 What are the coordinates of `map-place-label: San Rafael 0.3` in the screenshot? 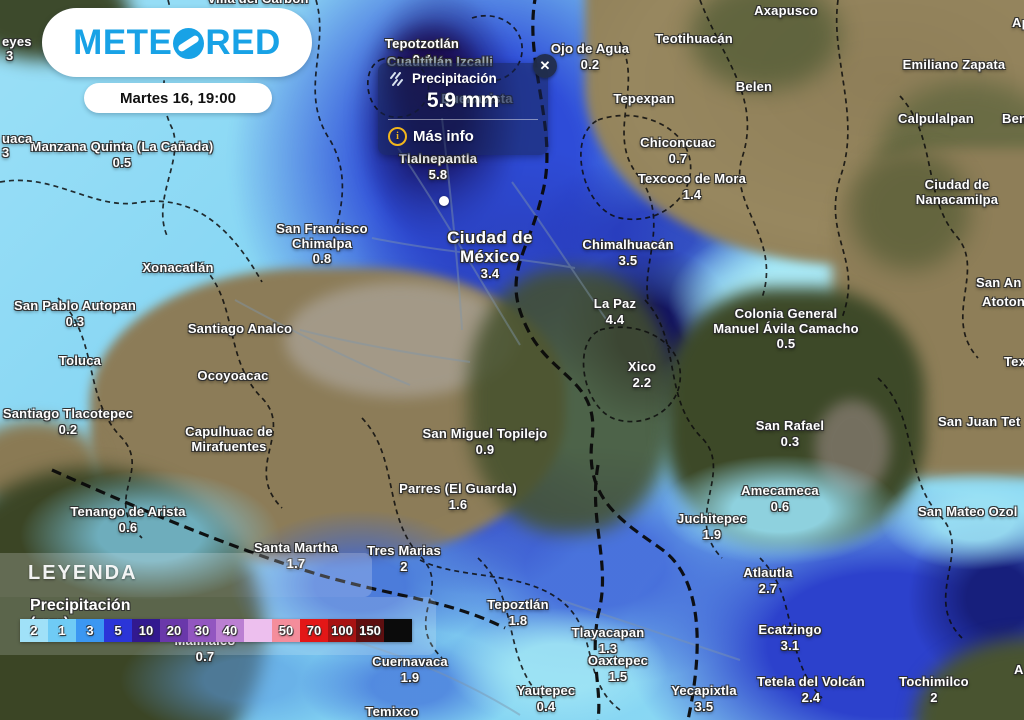 It's located at (790, 433).